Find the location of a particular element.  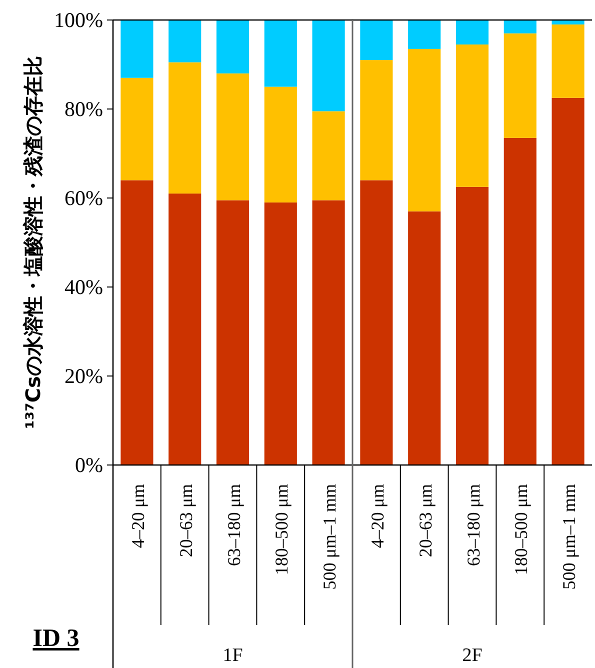

y-tick-label: 80% is located at coordinates (83, 109).